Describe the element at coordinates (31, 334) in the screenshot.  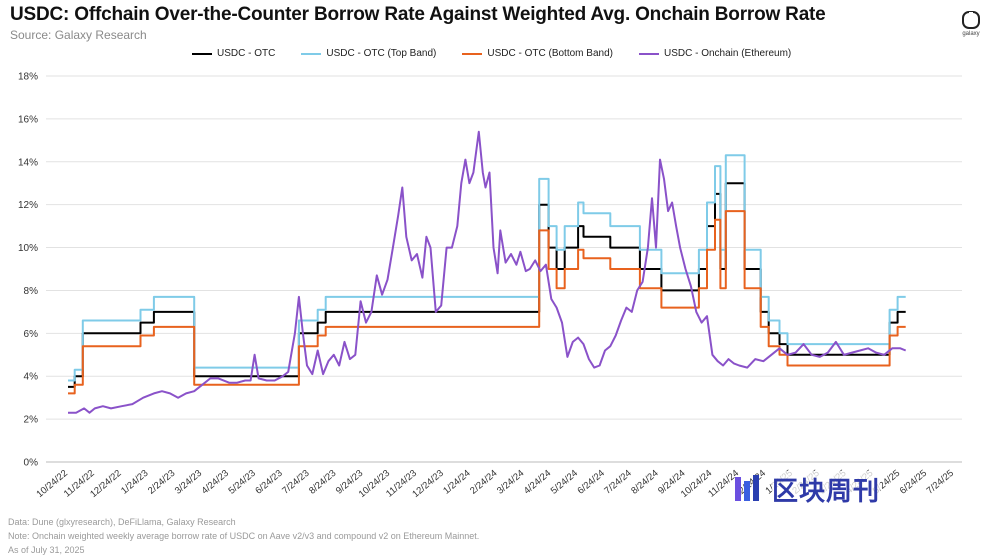
I see `y-tick-label: 6%` at that location.